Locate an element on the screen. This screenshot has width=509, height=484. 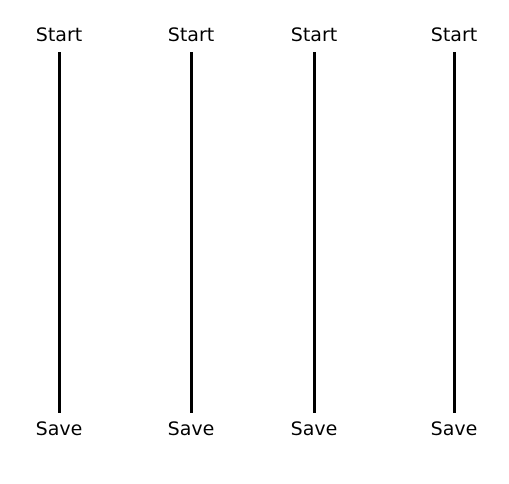
lane-1-start-label: Start is located at coordinates (59, 35).